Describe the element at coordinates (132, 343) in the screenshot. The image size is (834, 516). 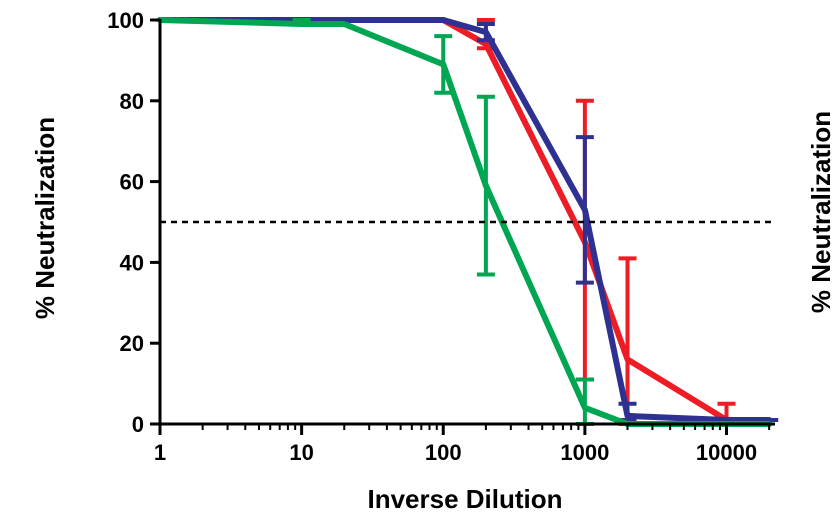
I see `y-tick-label: 20` at that location.